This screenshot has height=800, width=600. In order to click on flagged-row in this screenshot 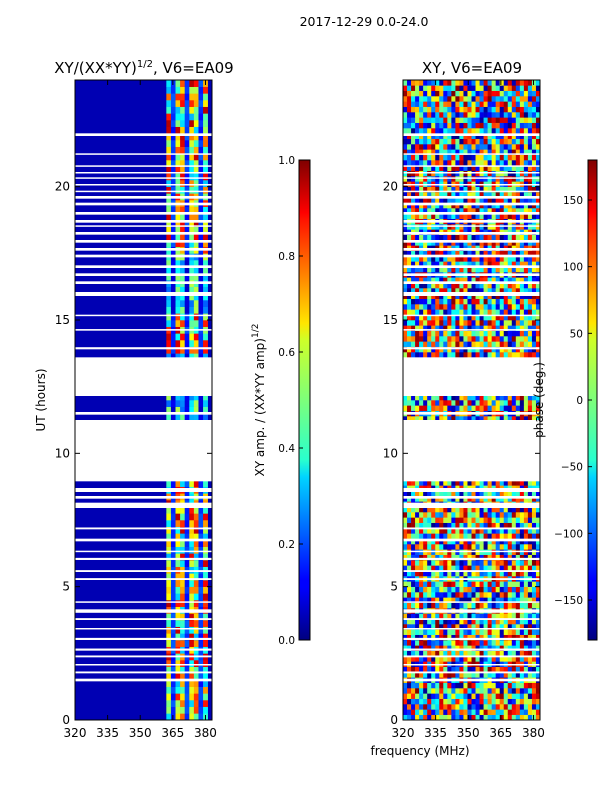, I will do `click(143, 213)`.